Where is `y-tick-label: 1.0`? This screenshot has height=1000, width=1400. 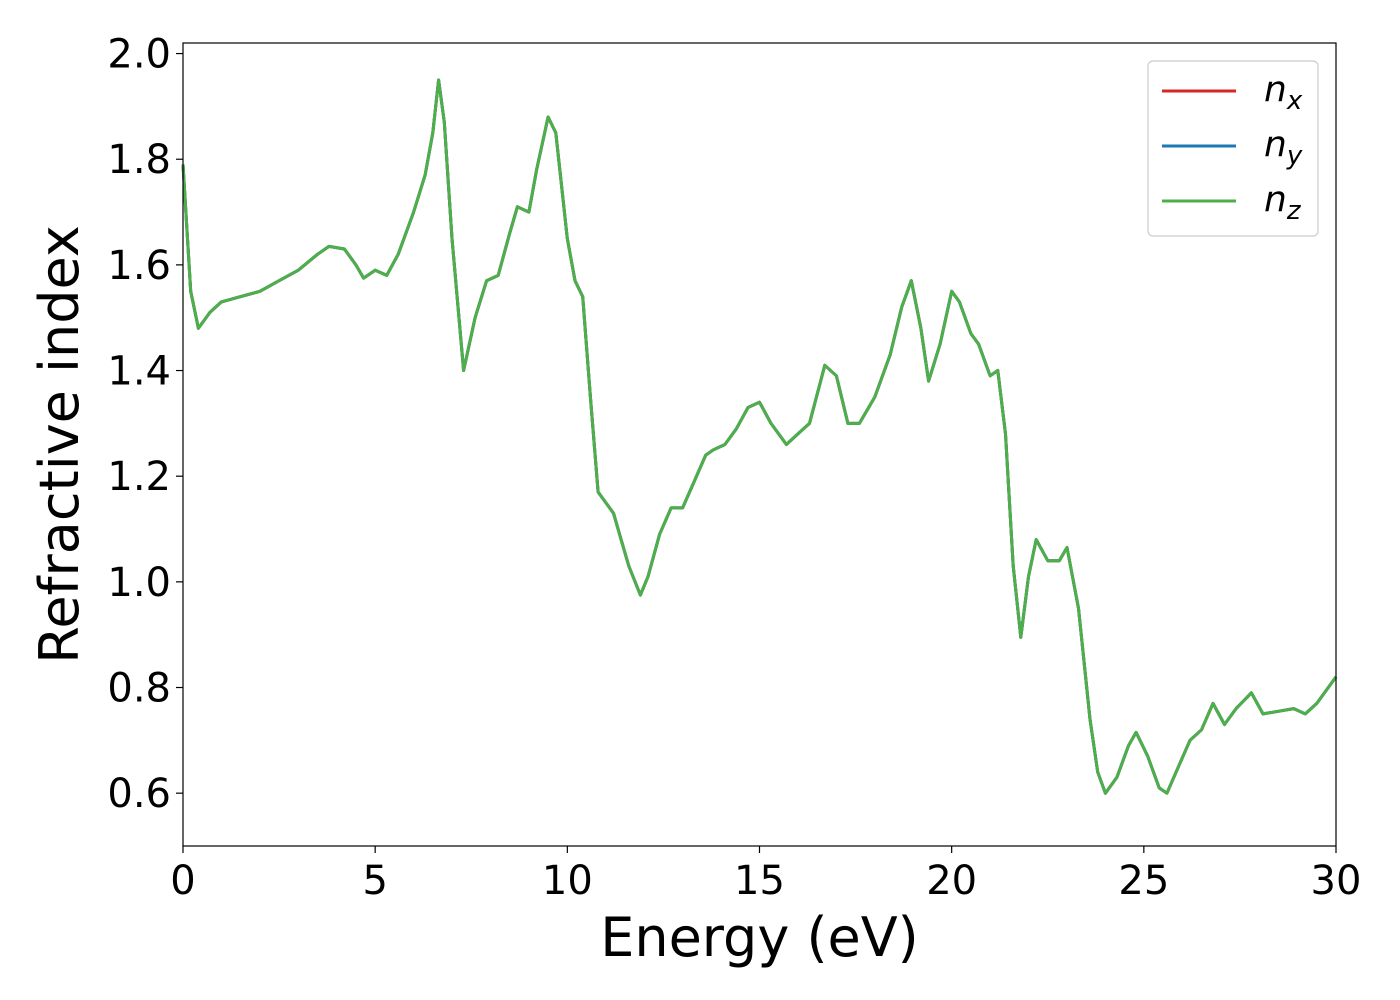 y-tick-label: 1.0 is located at coordinates (139, 583).